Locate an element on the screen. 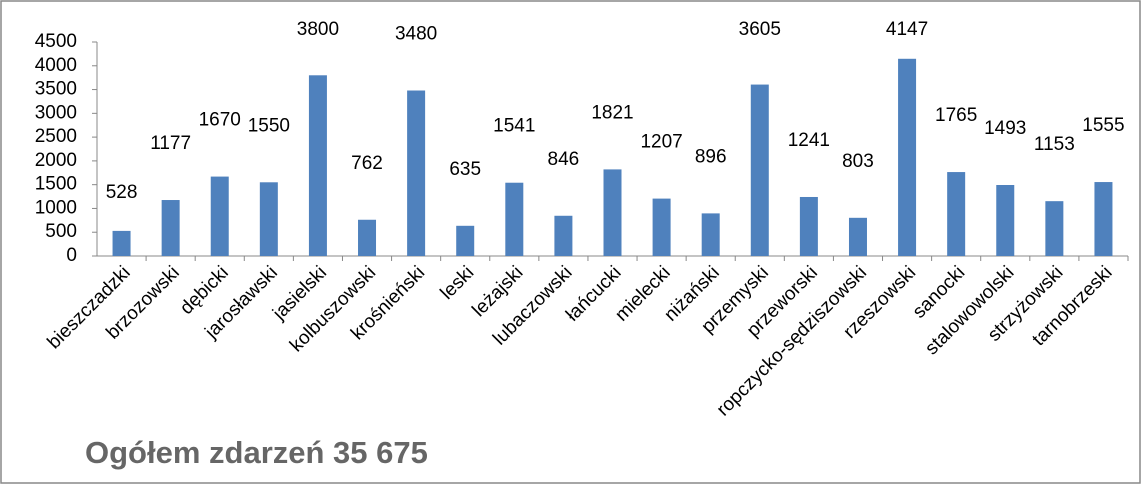  y-tick-label: 0 is located at coordinates (71, 255).